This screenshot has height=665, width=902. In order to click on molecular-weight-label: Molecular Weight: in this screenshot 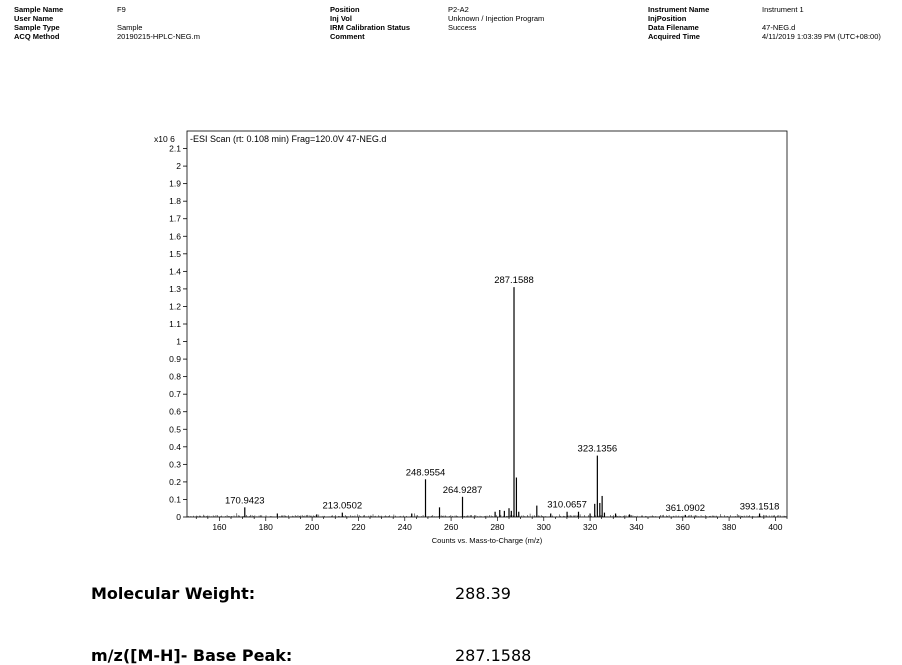, I will do `click(173, 593)`.